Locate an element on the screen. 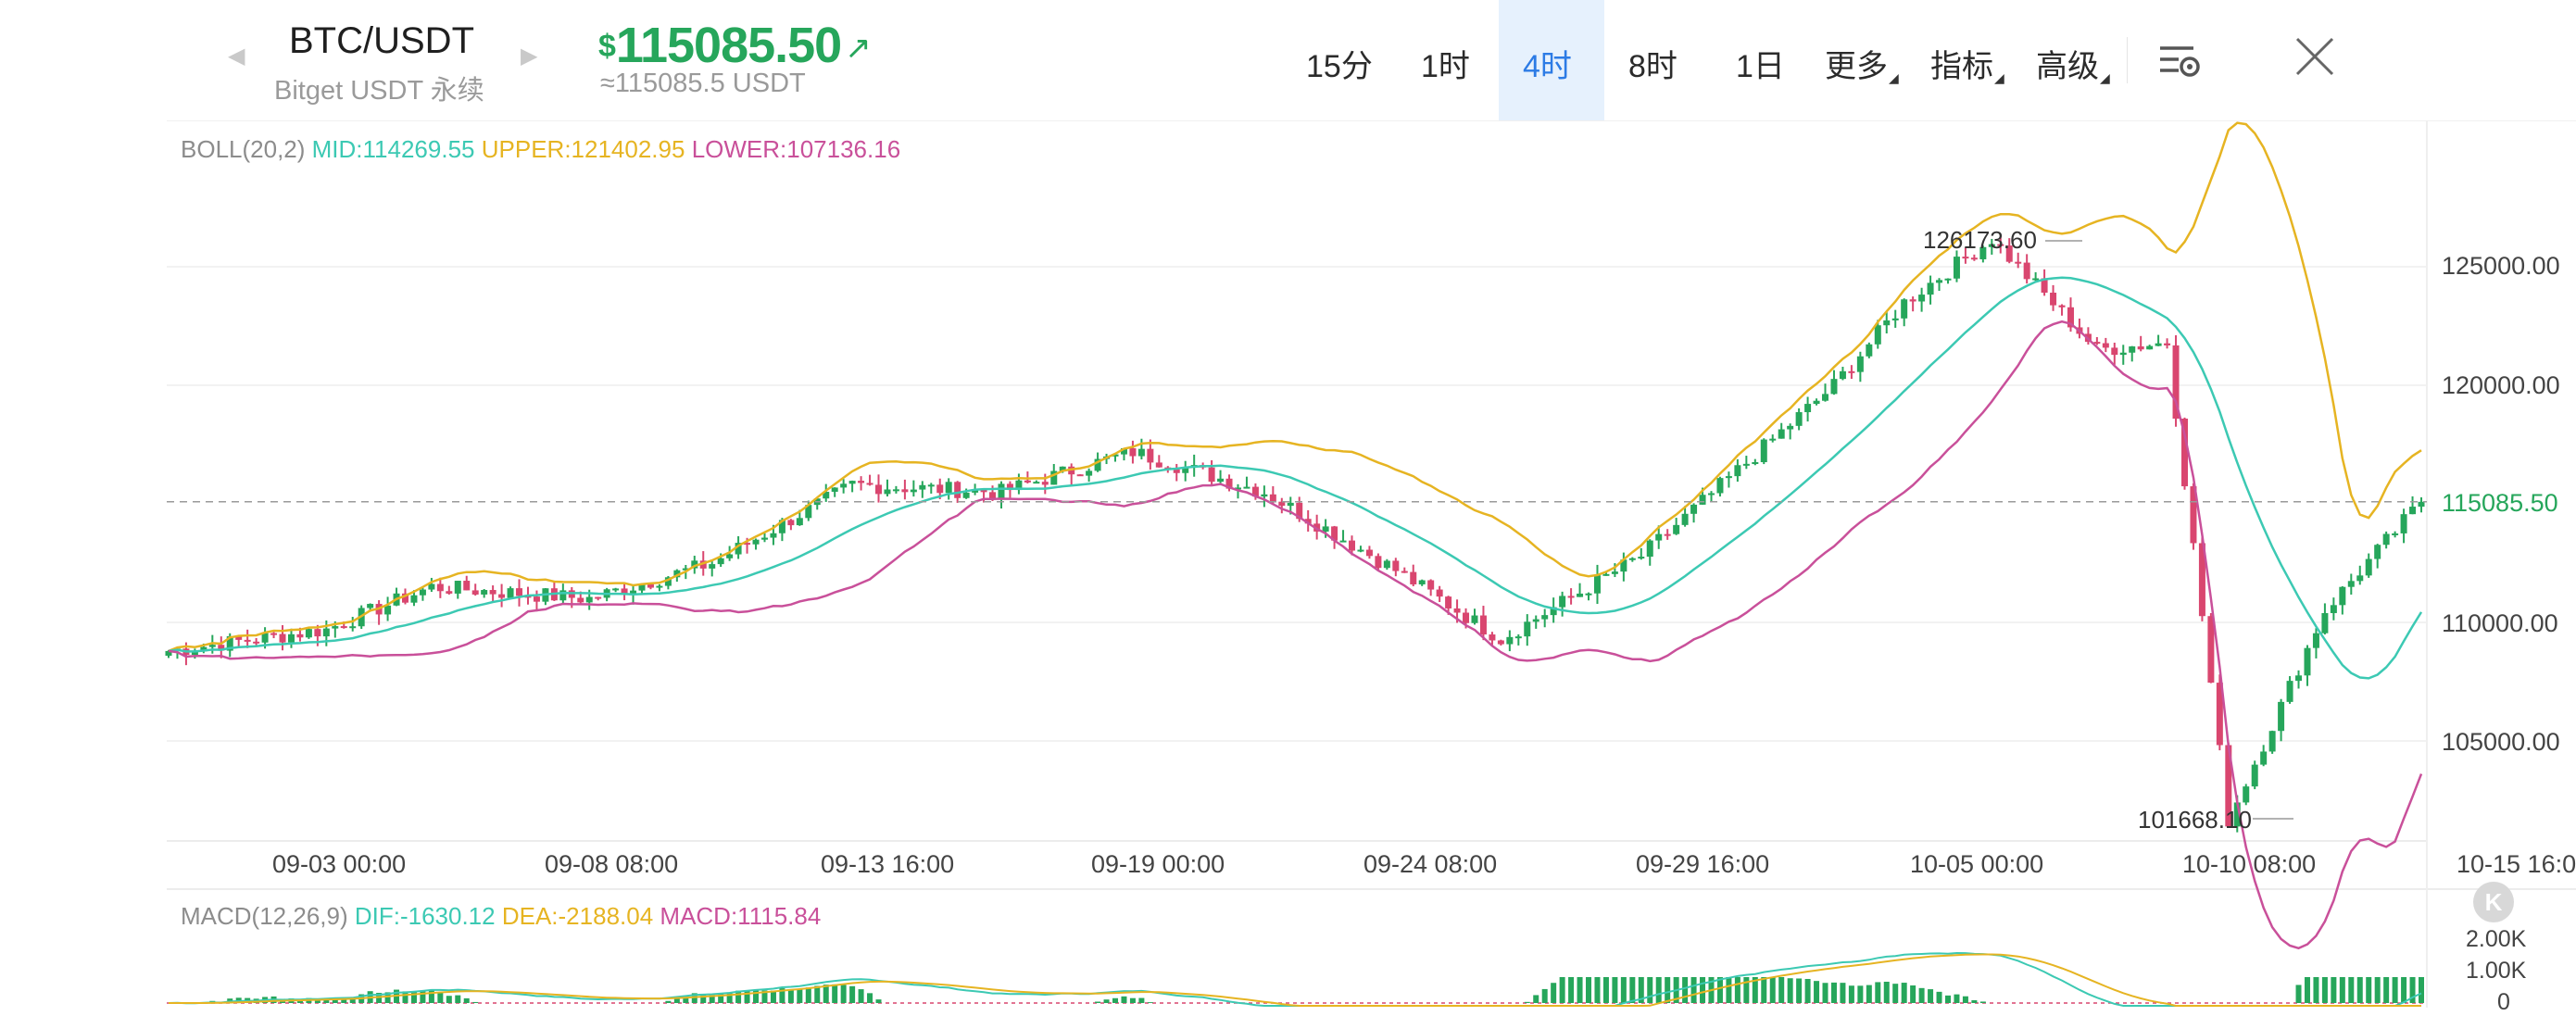 The image size is (2576, 1016). price-tick: 120000.00 is located at coordinates (2501, 385).